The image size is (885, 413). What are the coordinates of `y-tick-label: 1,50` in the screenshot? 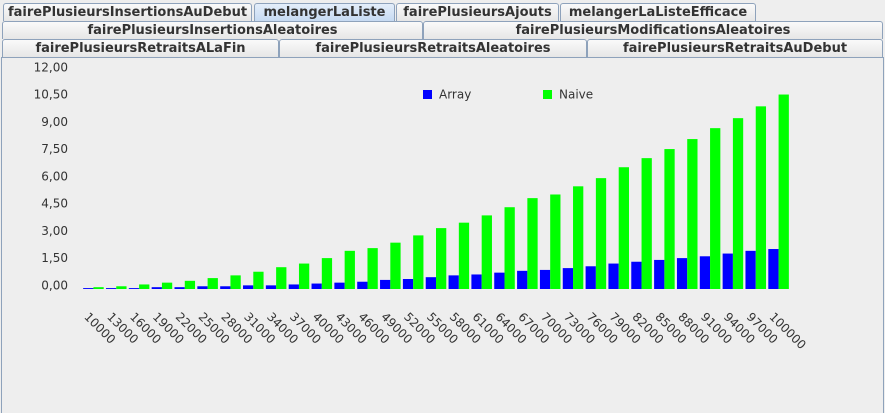 It's located at (54, 258).